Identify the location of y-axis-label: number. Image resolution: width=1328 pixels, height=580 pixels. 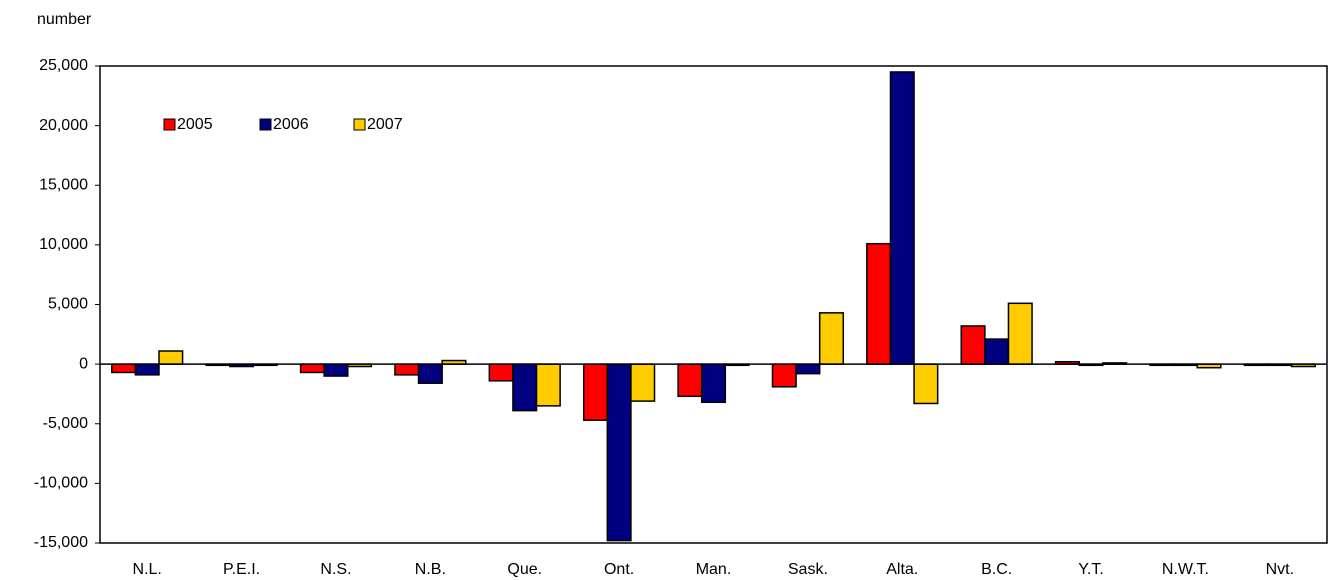
(64, 19).